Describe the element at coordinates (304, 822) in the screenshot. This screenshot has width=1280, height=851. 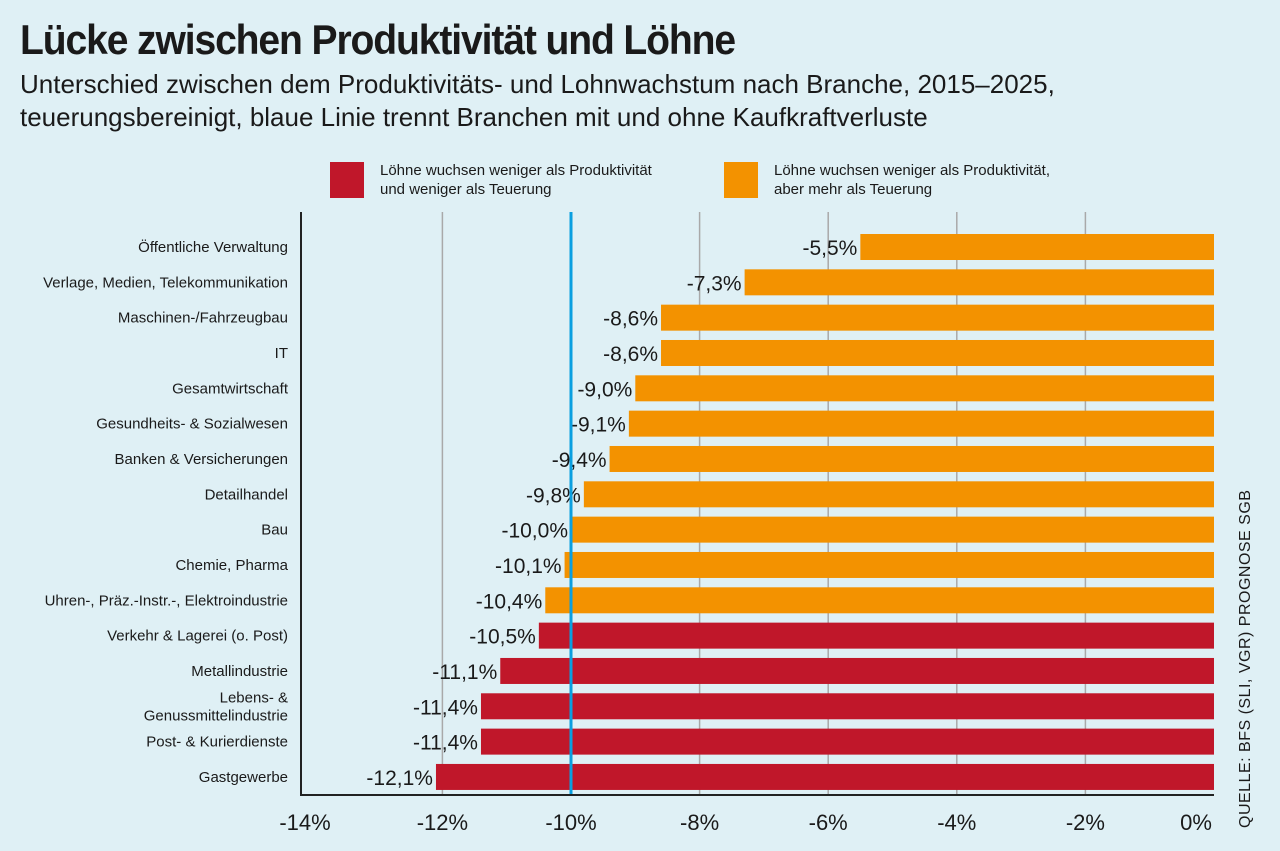
I see `x-tick-label: -14%` at that location.